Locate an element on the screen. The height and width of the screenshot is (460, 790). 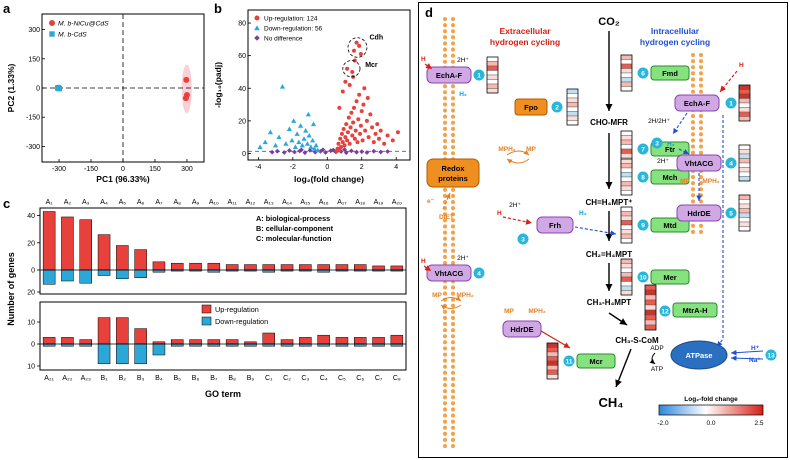
x-tick-label: 0 is located at coordinates (123, 169).